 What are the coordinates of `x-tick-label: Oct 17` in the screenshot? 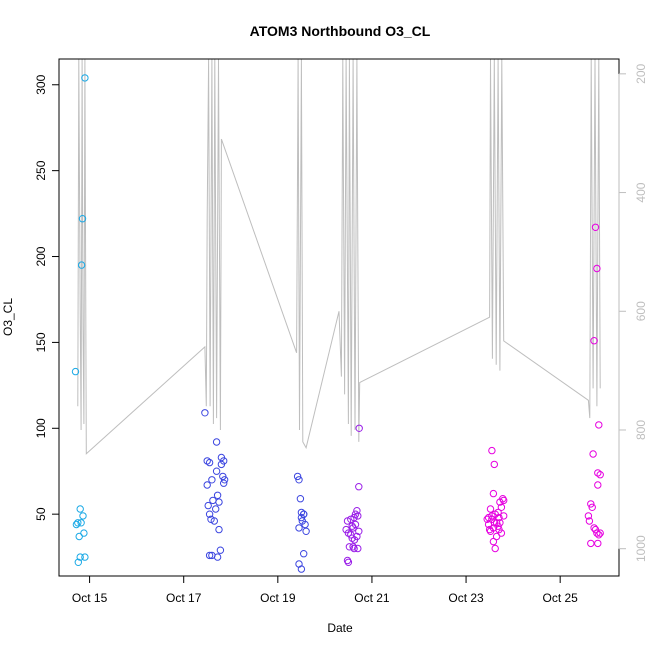 It's located at (184, 598).